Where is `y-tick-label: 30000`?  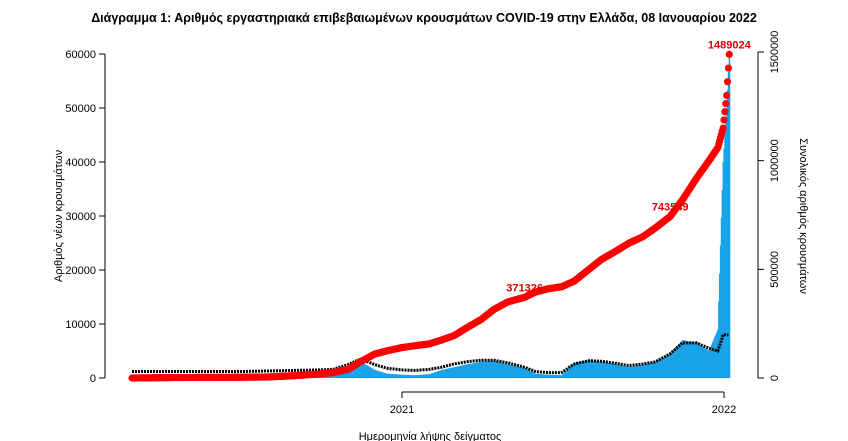 y-tick-label: 30000 is located at coordinates (80, 217).